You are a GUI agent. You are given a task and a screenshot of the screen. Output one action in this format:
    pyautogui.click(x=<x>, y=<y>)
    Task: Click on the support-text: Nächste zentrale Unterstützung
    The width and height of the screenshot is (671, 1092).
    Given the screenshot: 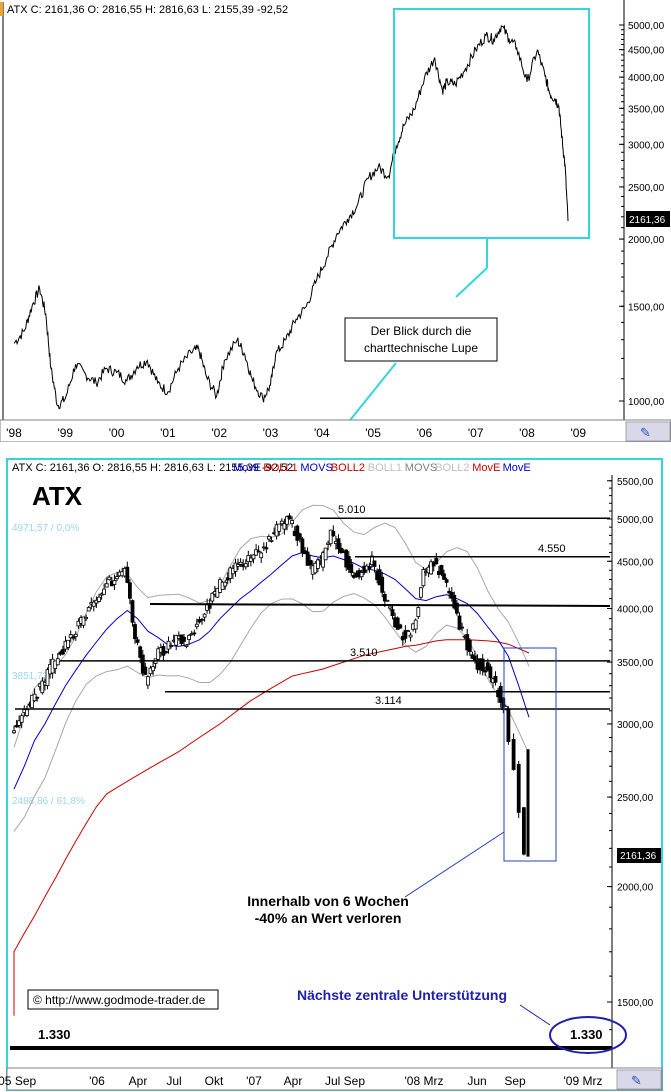 What is the action you would take?
    pyautogui.click(x=402, y=995)
    